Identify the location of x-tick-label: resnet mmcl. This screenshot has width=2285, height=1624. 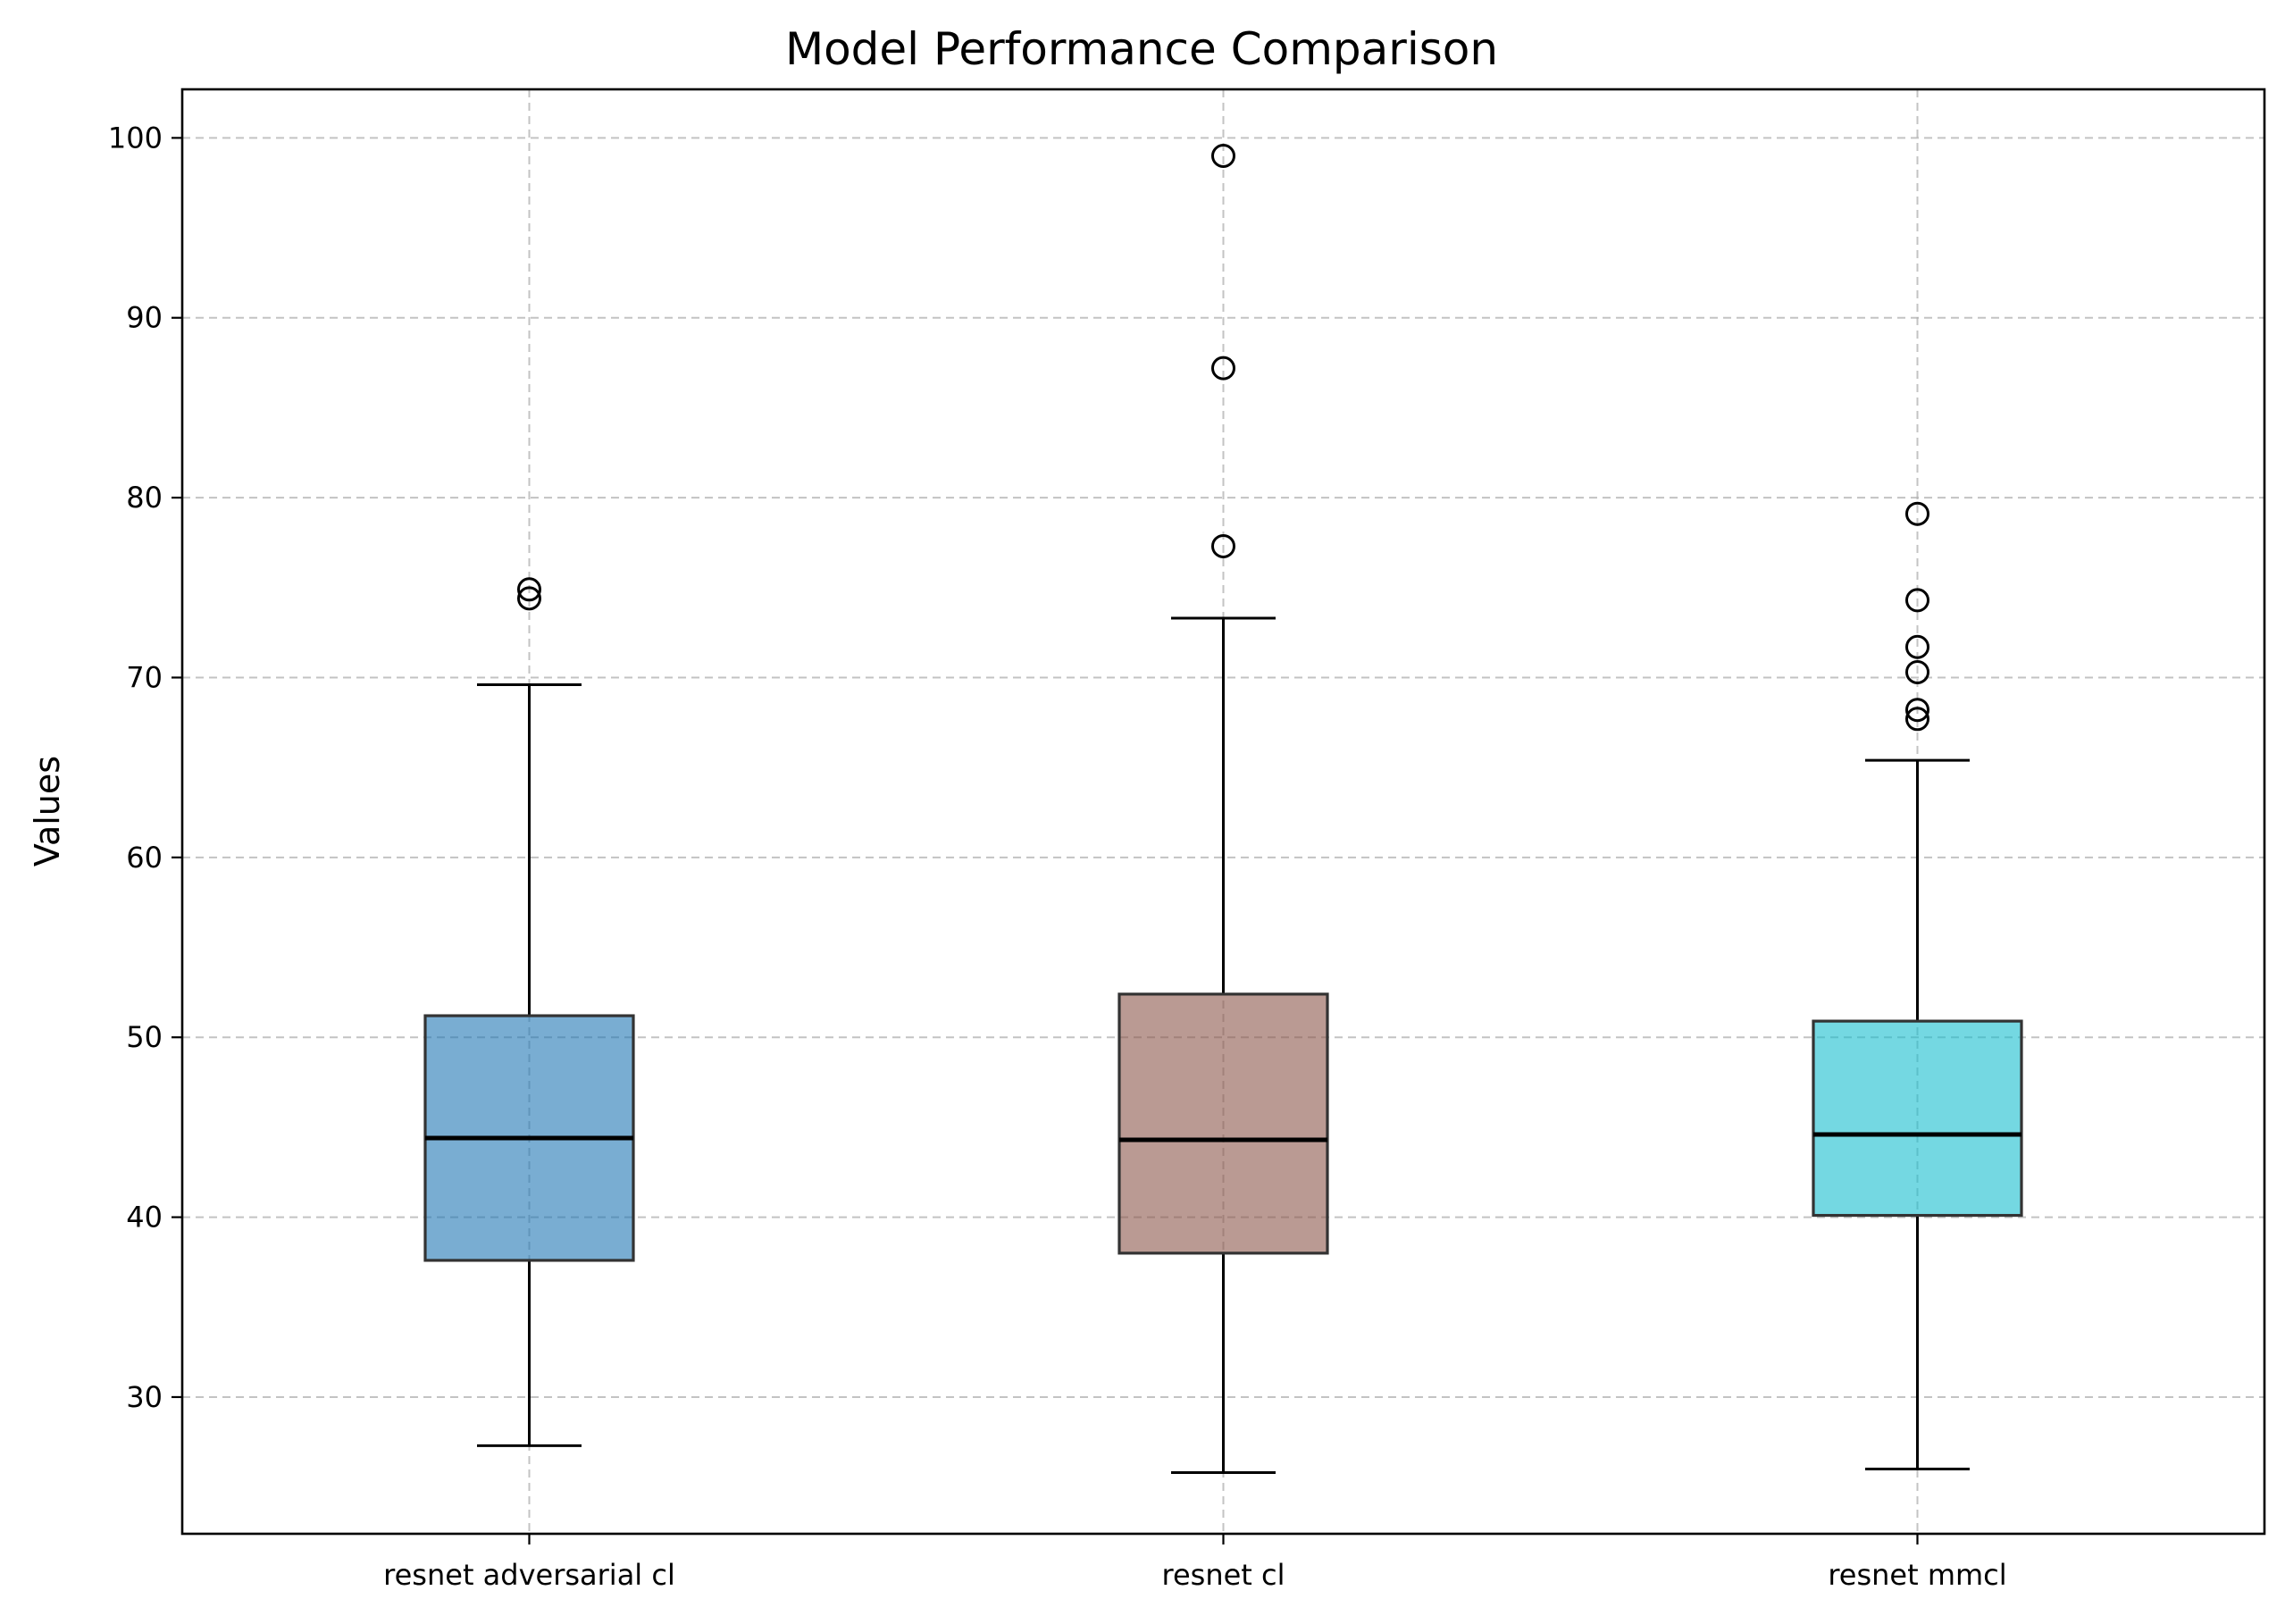
(1917, 1575).